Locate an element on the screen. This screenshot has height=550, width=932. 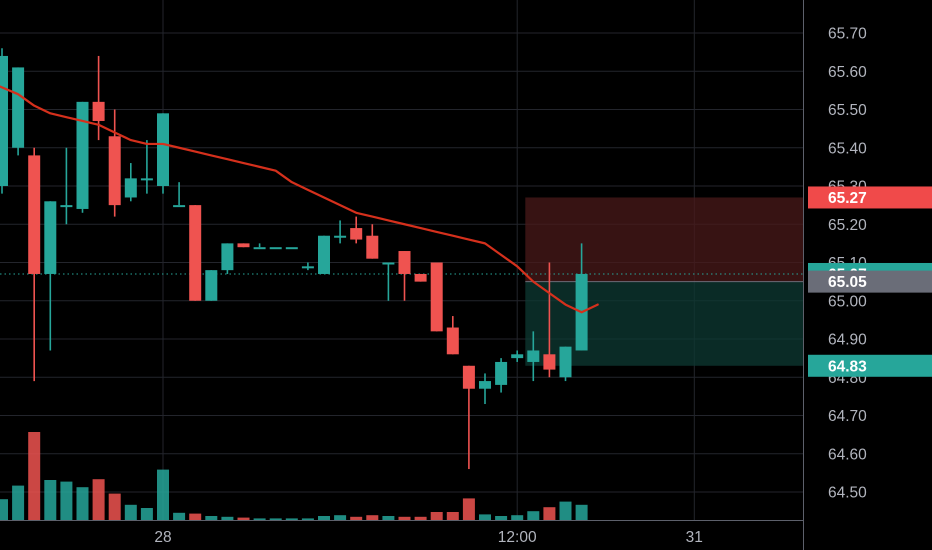
stop-loss-zone is located at coordinates (664, 239).